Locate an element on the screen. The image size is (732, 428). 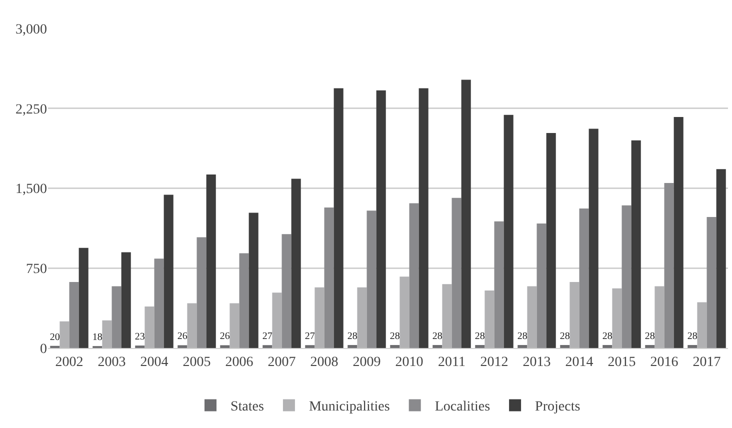
x-tick-label: 2011 is located at coordinates (452, 362).